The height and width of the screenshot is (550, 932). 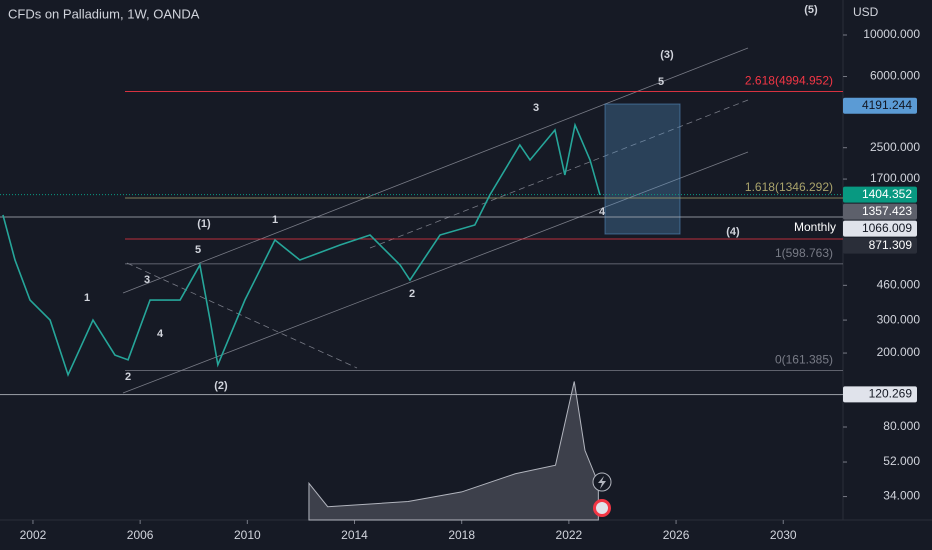 What do you see at coordinates (104, 13) in the screenshot?
I see `chart-title: CFDs on Palladium, 1W, OANDA` at bounding box center [104, 13].